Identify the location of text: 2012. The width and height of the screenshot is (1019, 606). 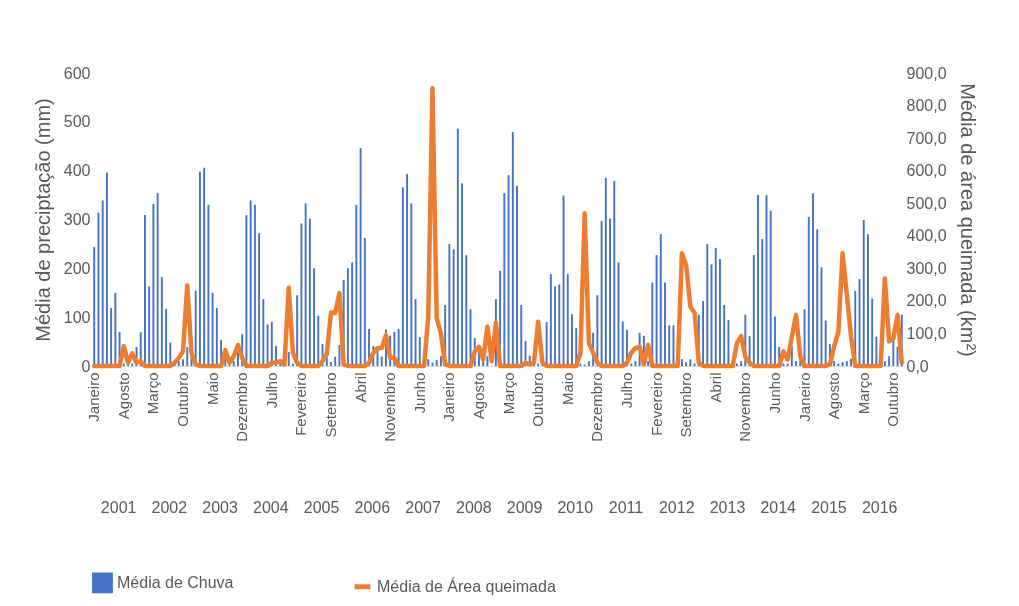
(676, 507).